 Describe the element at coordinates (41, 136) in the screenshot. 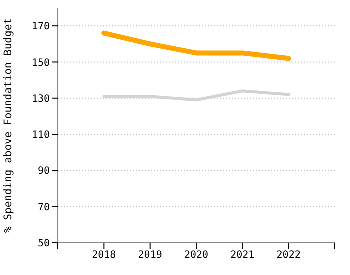

I see `y-tick-label: 110` at that location.